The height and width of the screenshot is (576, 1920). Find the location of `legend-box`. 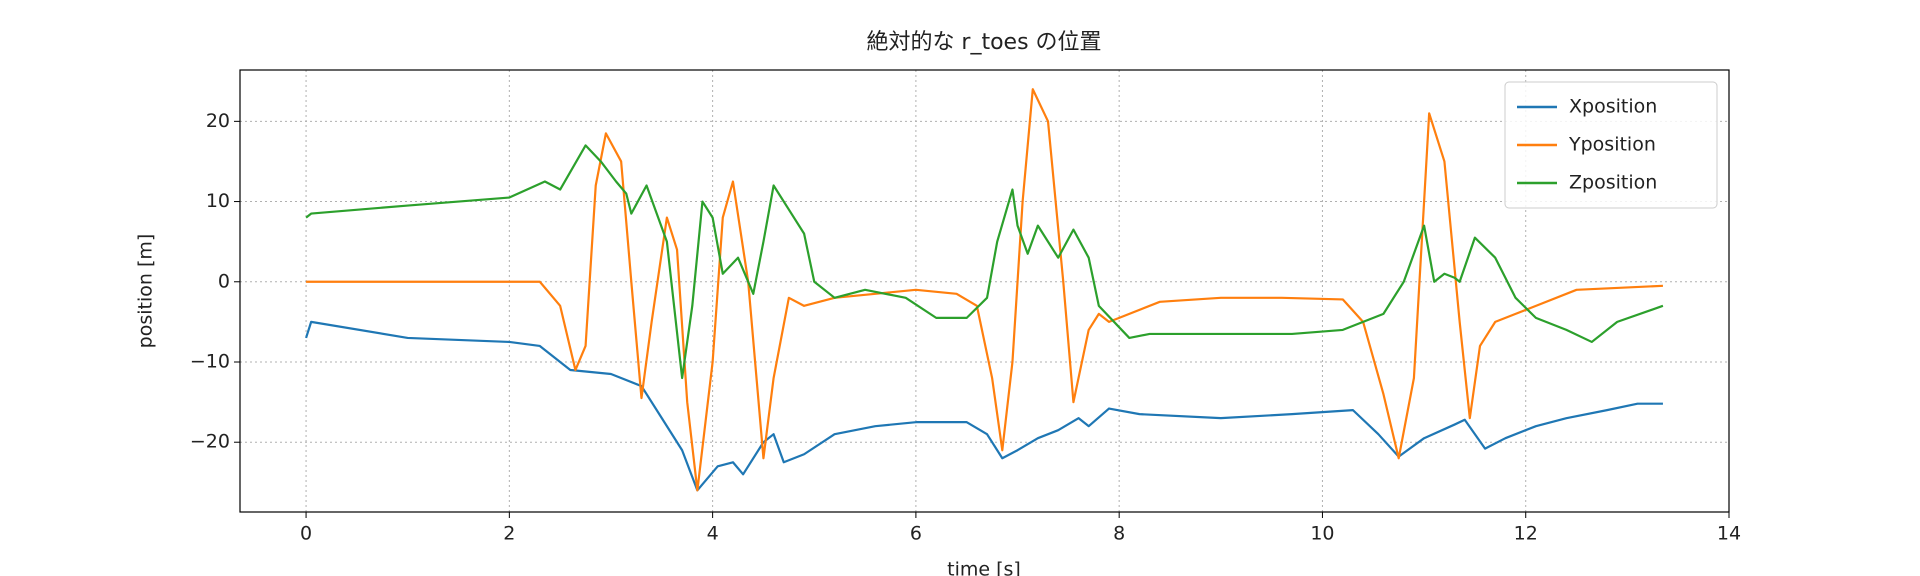

legend-box is located at coordinates (1611, 145).